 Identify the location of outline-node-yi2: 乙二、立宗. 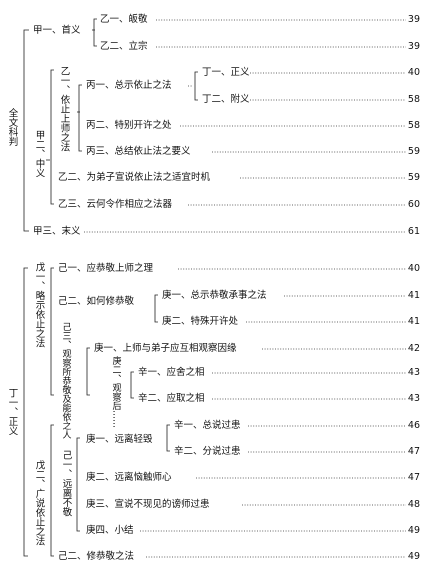
(124, 46).